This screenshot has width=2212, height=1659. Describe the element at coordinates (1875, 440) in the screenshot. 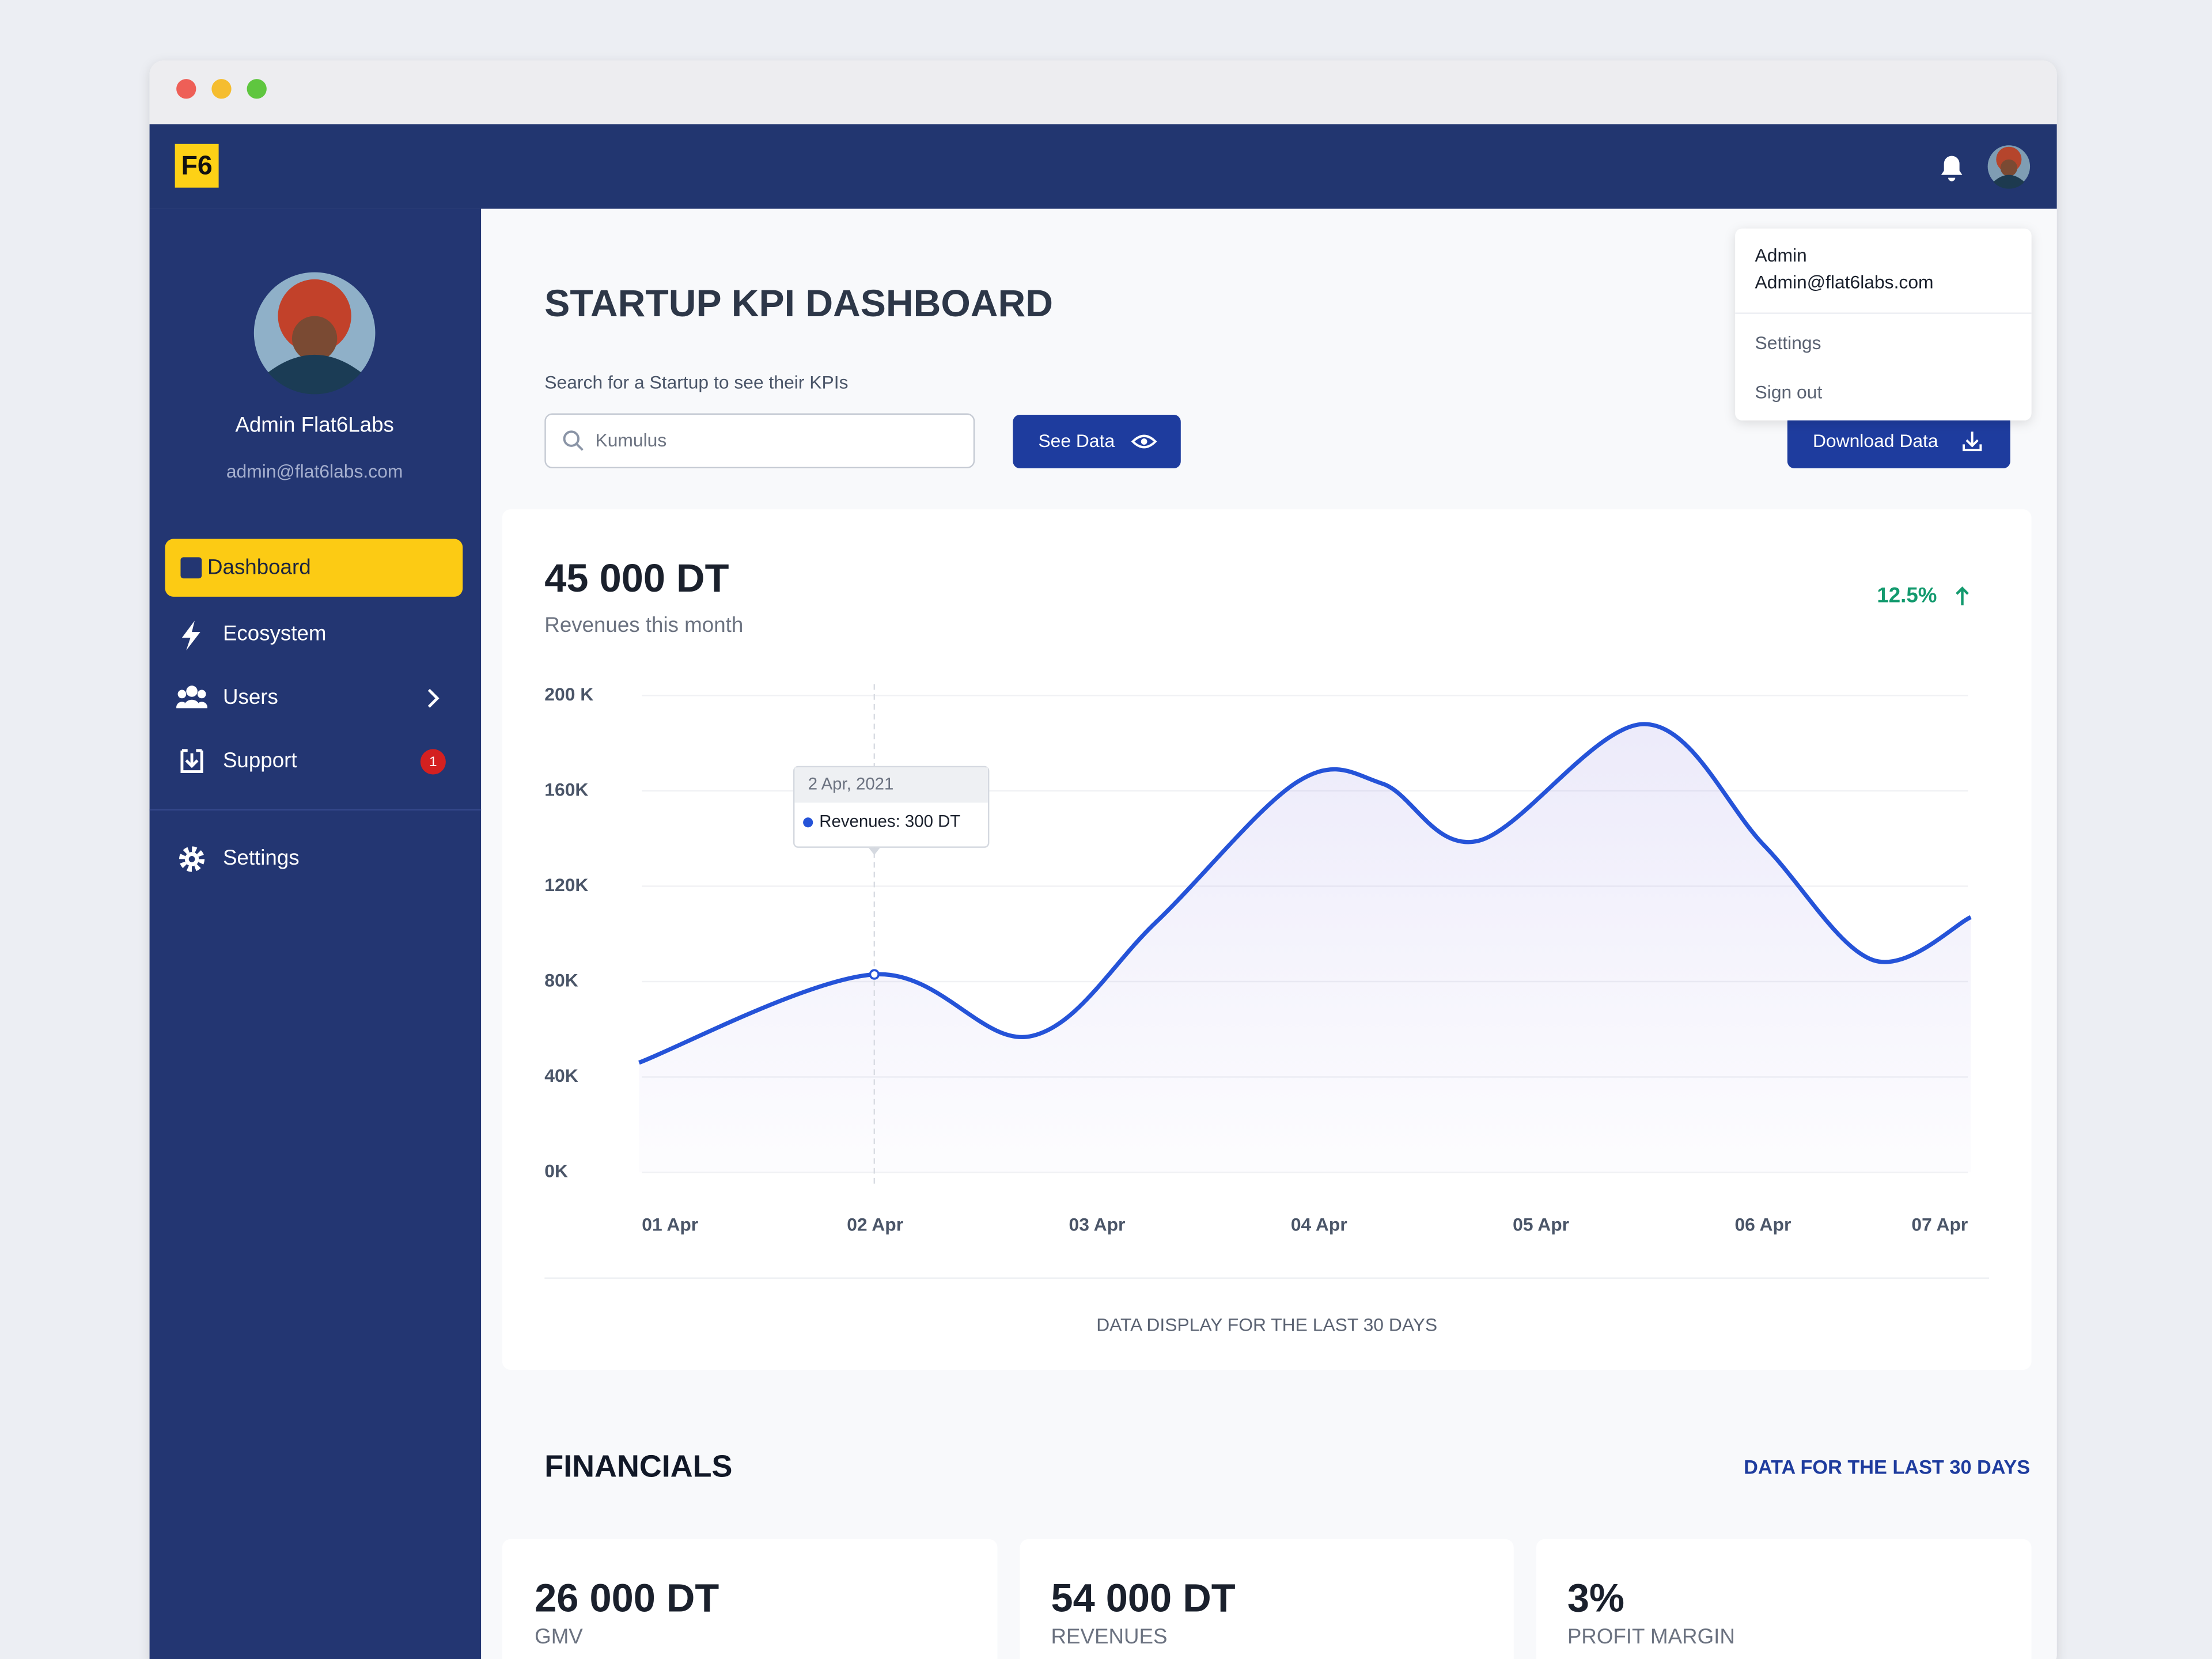

I see `button-label: Download Data` at that location.